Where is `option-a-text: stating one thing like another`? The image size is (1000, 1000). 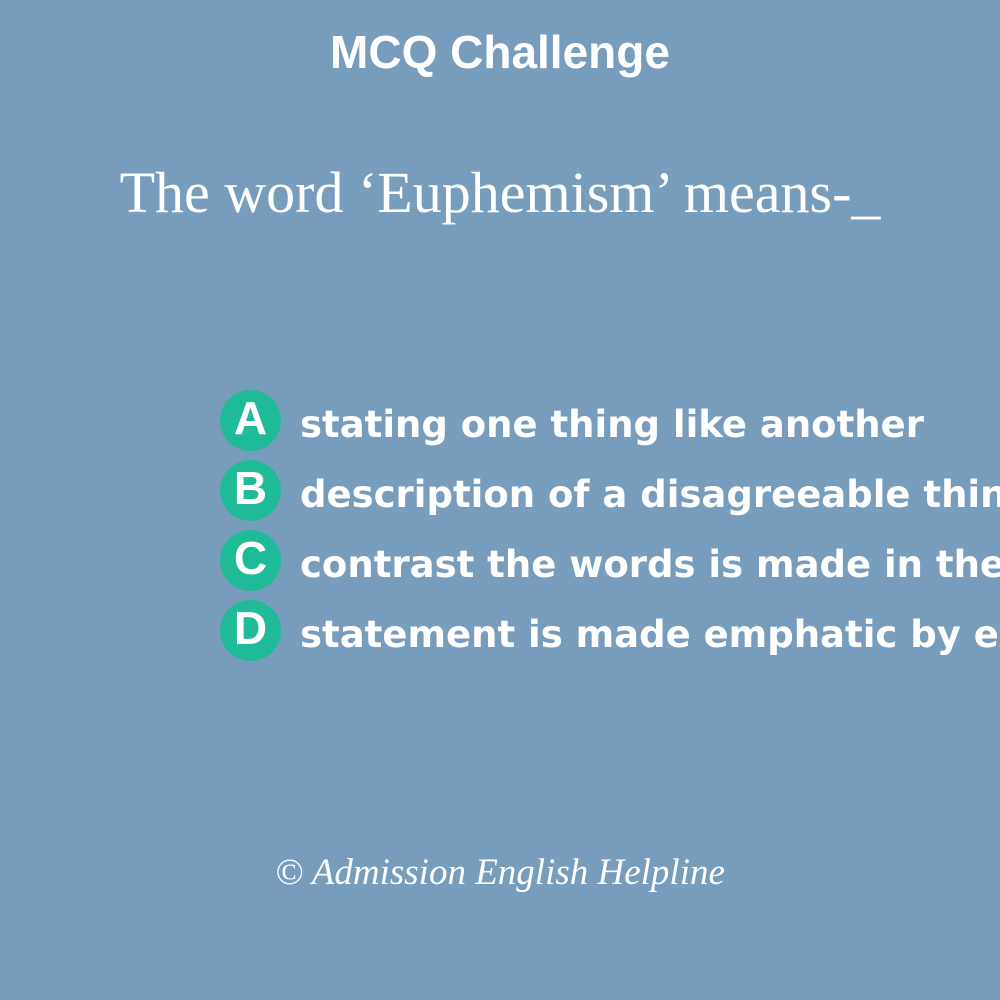
option-a-text: stating one thing like another is located at coordinates (612, 424).